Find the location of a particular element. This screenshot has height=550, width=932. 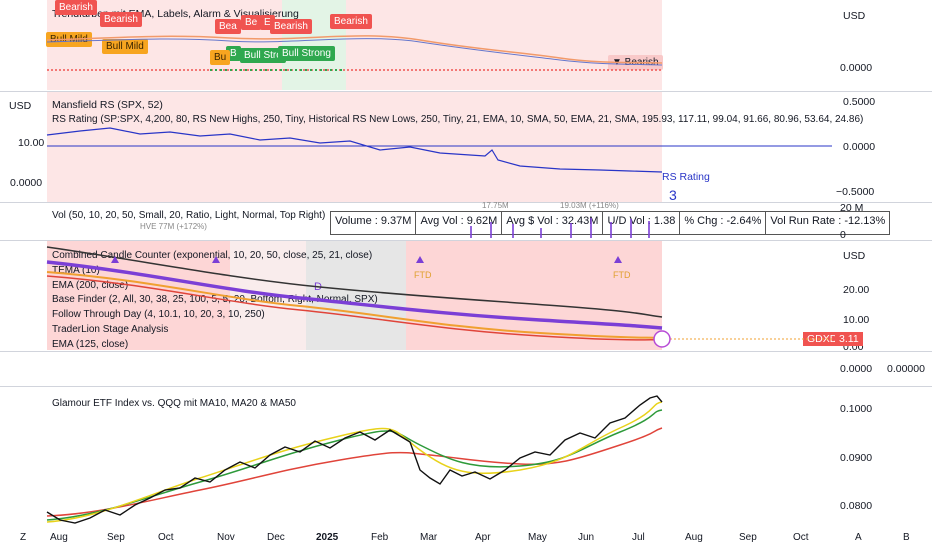

ema-200-line is located at coordinates (354, 282).